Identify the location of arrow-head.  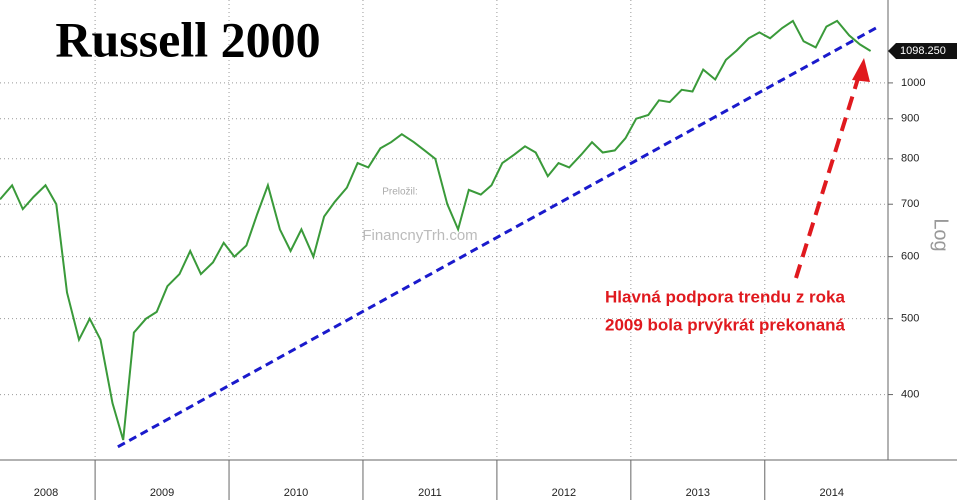
(861, 70).